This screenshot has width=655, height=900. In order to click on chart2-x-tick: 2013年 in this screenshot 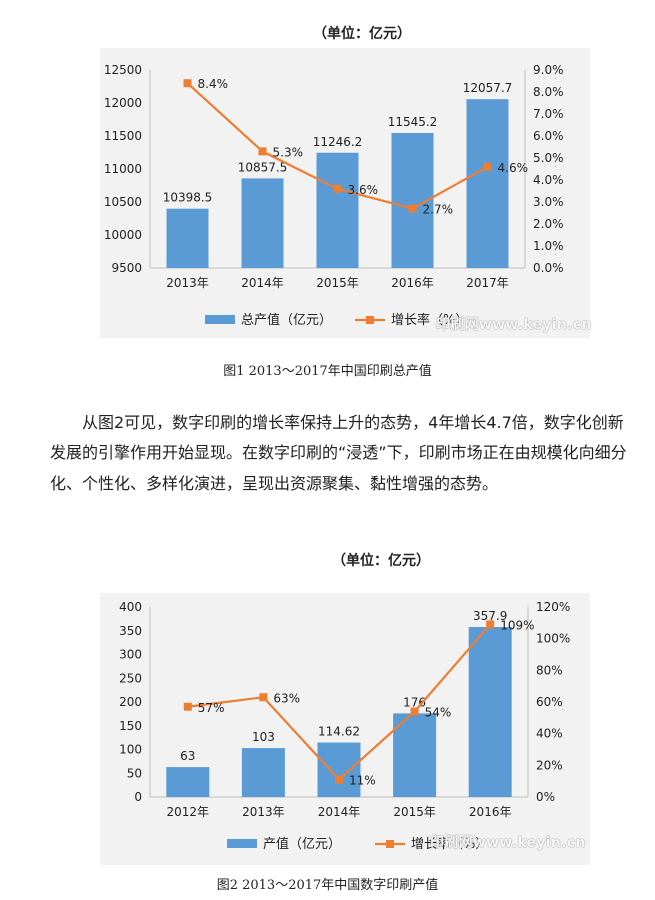, I will do `click(263, 812)`.